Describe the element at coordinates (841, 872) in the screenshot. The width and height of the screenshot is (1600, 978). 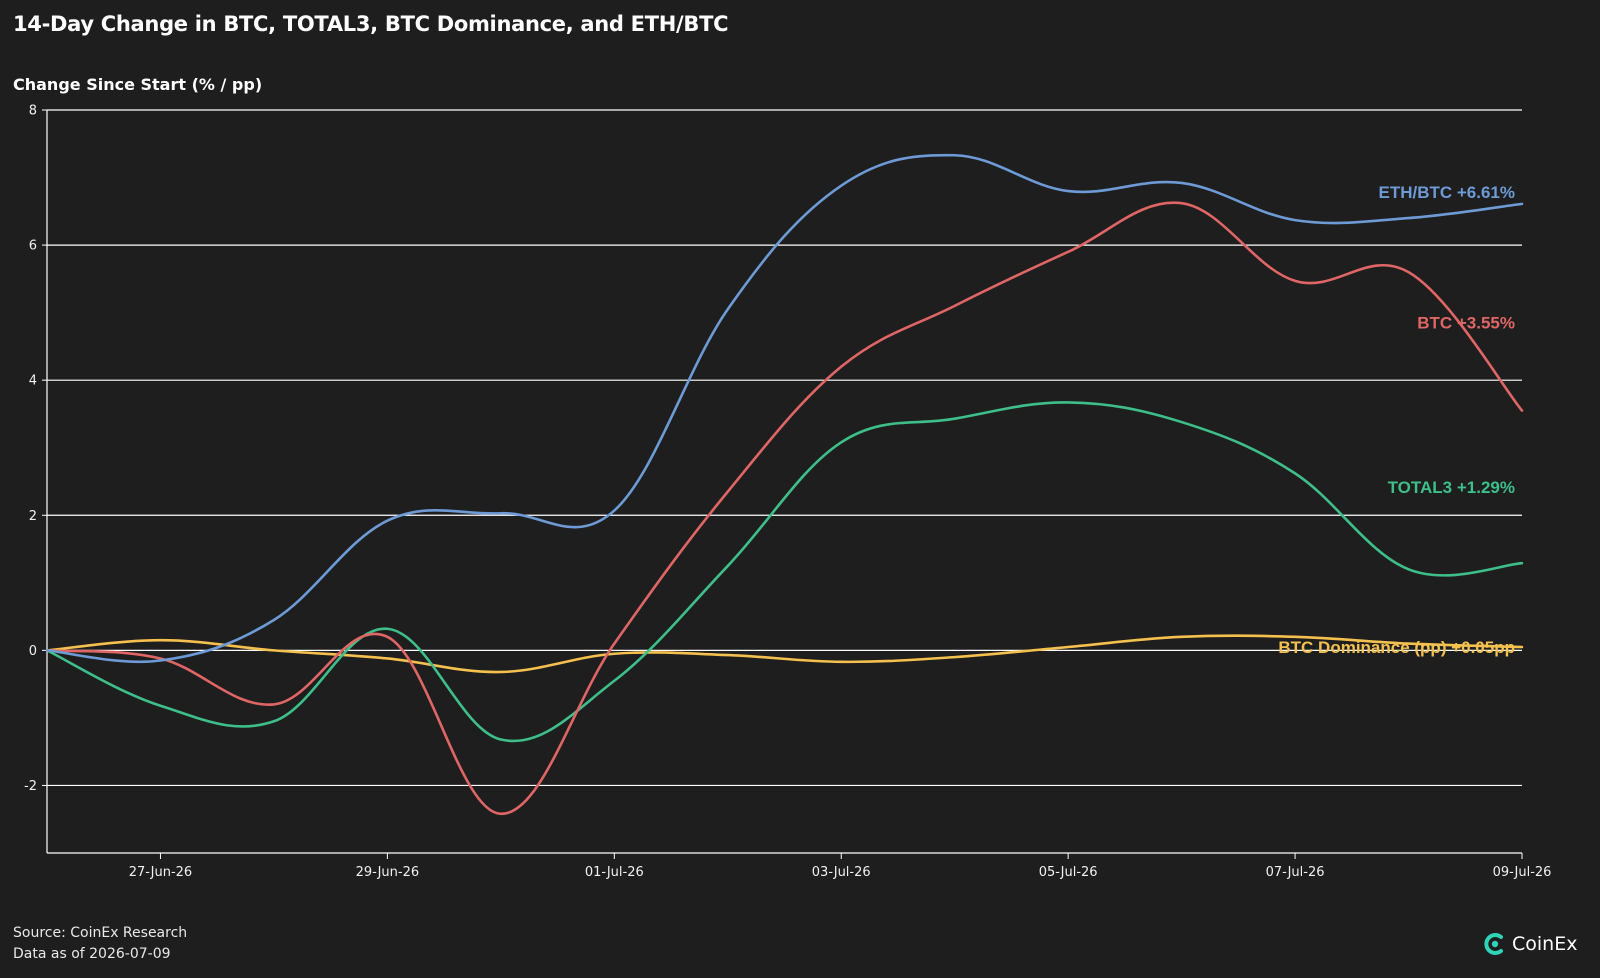
I see `x-tick-label: 03-Jul-26` at that location.